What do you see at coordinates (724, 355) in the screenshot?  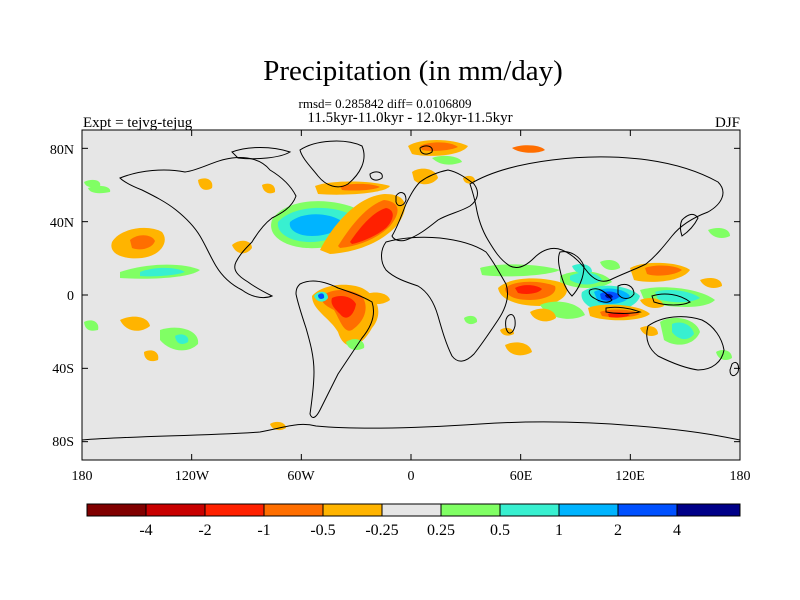 I see `anomaly-australia-south` at bounding box center [724, 355].